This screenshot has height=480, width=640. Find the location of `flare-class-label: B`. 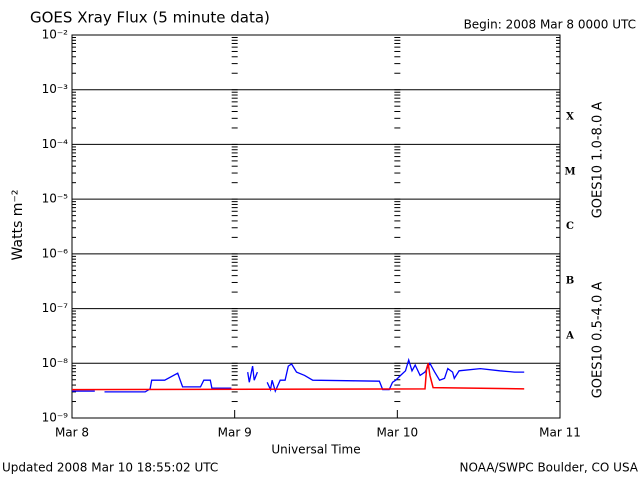

flare-class-label: B is located at coordinates (570, 281).